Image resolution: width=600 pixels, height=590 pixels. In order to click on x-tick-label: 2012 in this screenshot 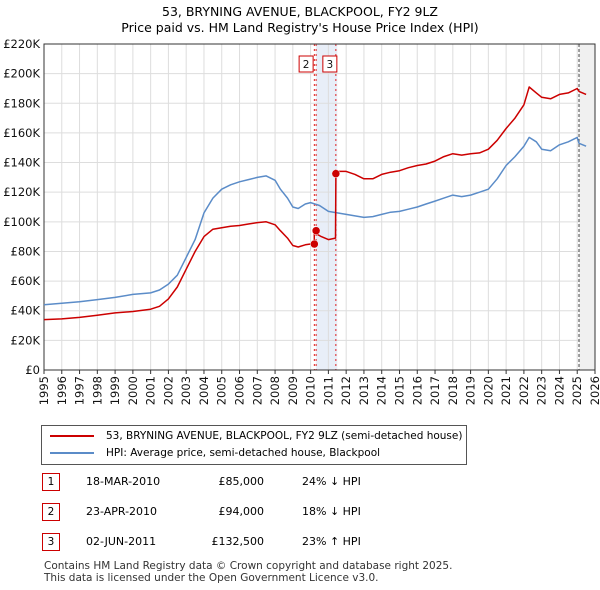, I will do `click(346, 390)`.